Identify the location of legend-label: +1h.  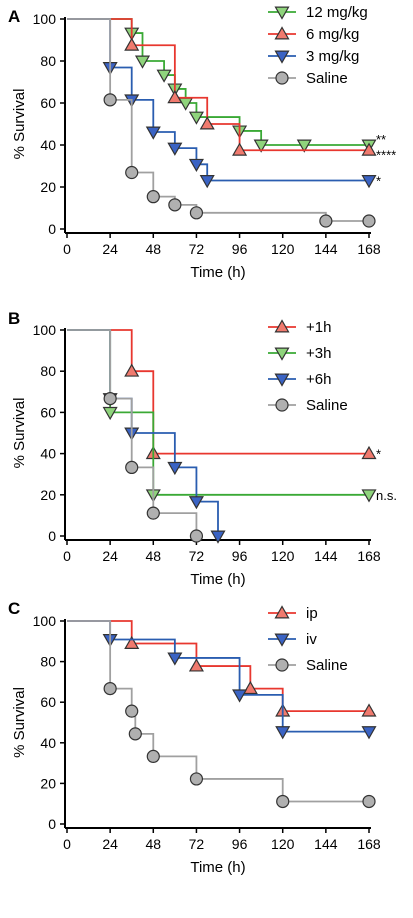
(318, 327).